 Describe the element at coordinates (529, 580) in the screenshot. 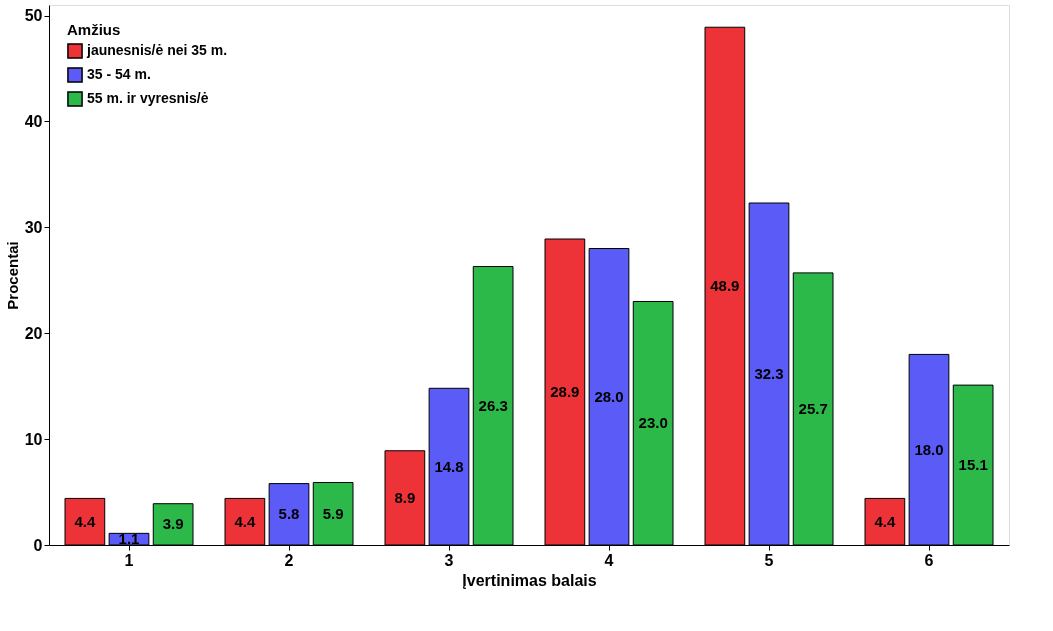

I see `x-axis-title: Įvertinimas balais` at that location.